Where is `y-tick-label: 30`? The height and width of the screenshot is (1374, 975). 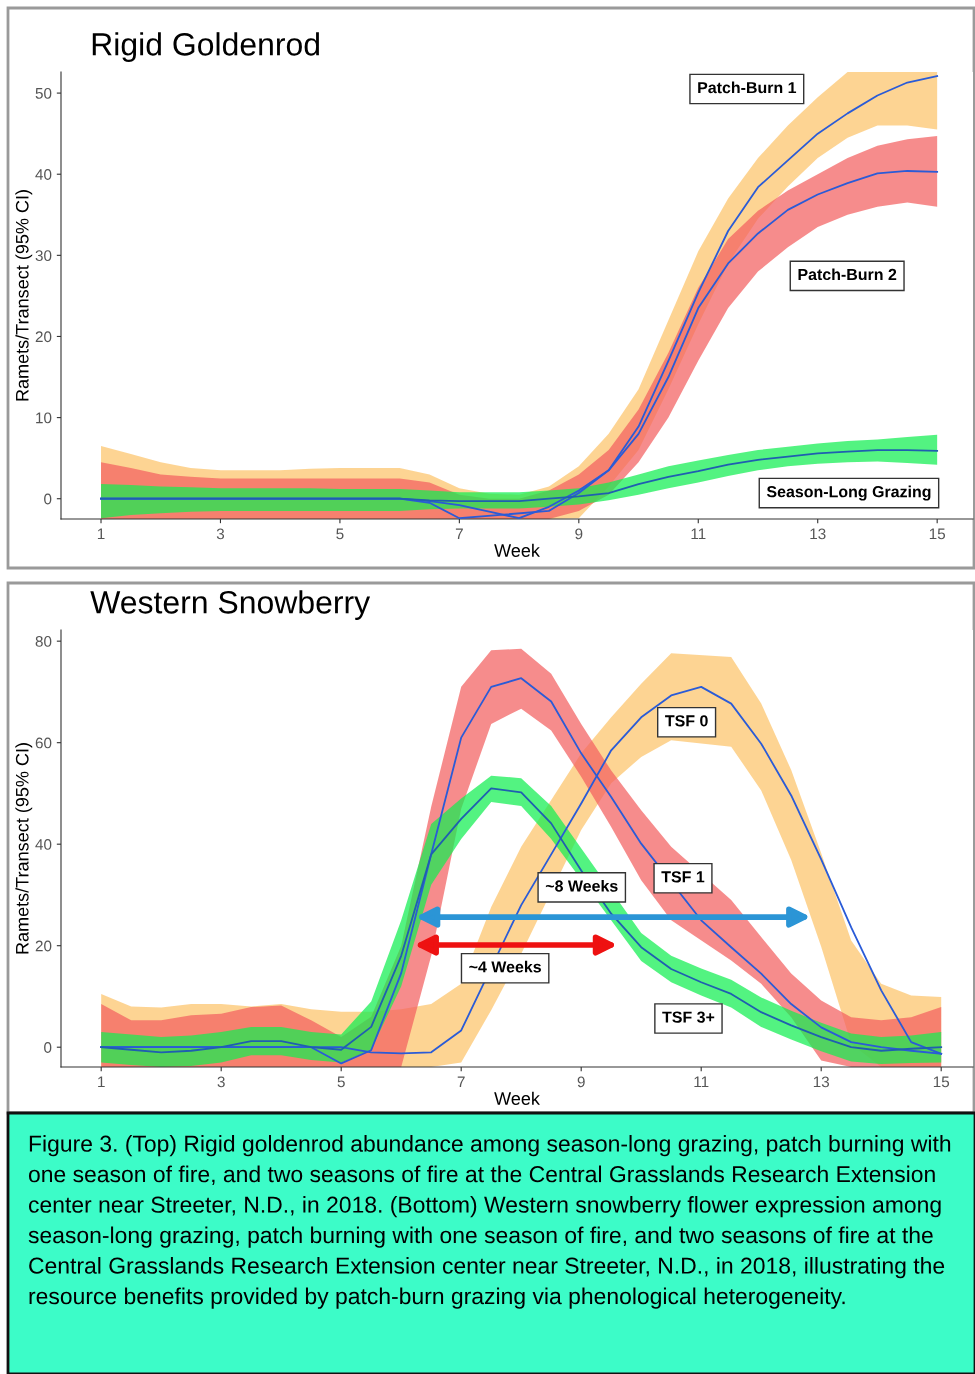 y-tick-label: 30 is located at coordinates (43, 256).